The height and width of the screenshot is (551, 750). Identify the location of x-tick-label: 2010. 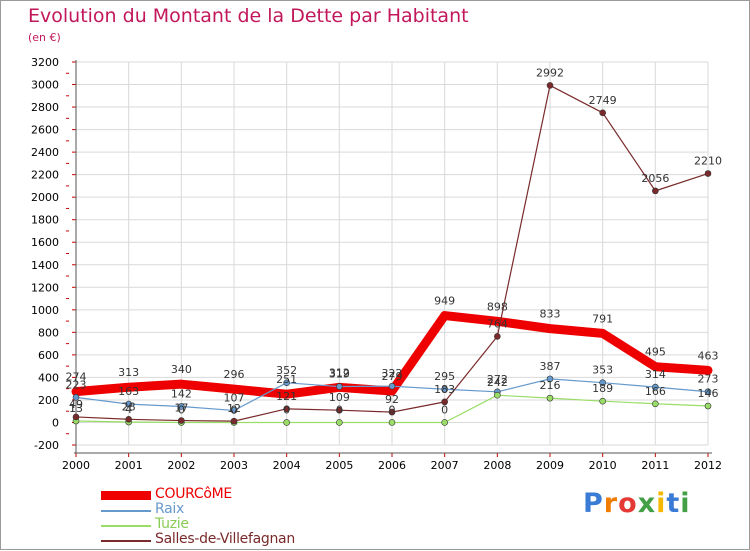
(603, 465).